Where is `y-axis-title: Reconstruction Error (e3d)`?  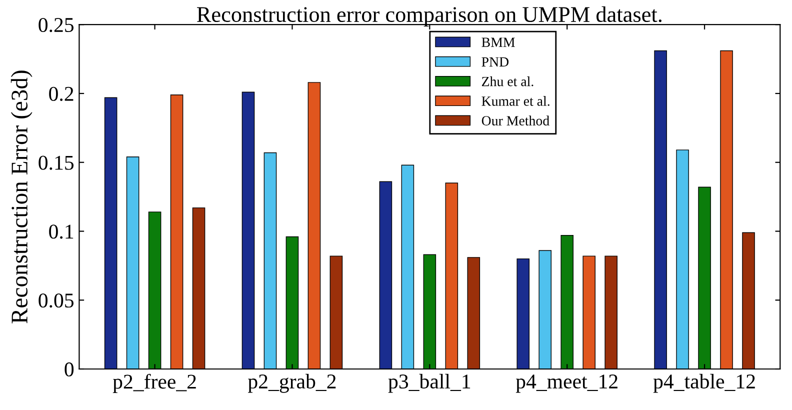 y-axis-title: Reconstruction Error (e3d) is located at coordinates (21, 197).